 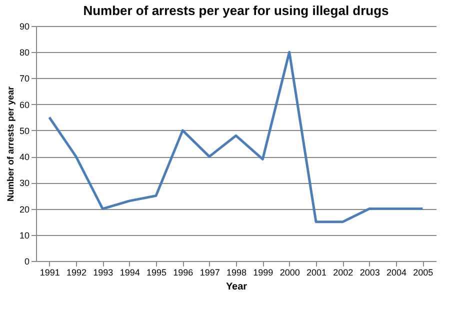 What do you see at coordinates (103, 273) in the screenshot?
I see `x-tick-label: 1993` at bounding box center [103, 273].